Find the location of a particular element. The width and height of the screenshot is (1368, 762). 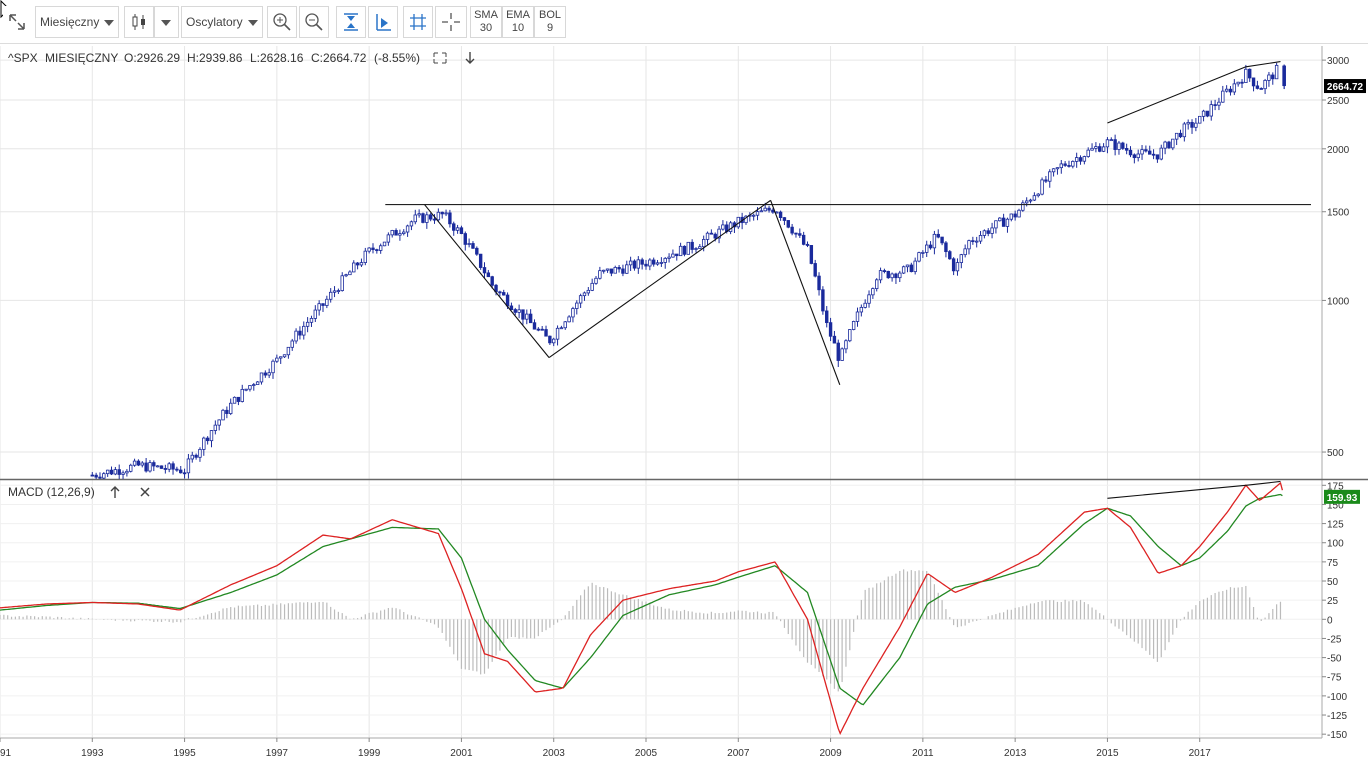

chart-type-button is located at coordinates (139, 22).